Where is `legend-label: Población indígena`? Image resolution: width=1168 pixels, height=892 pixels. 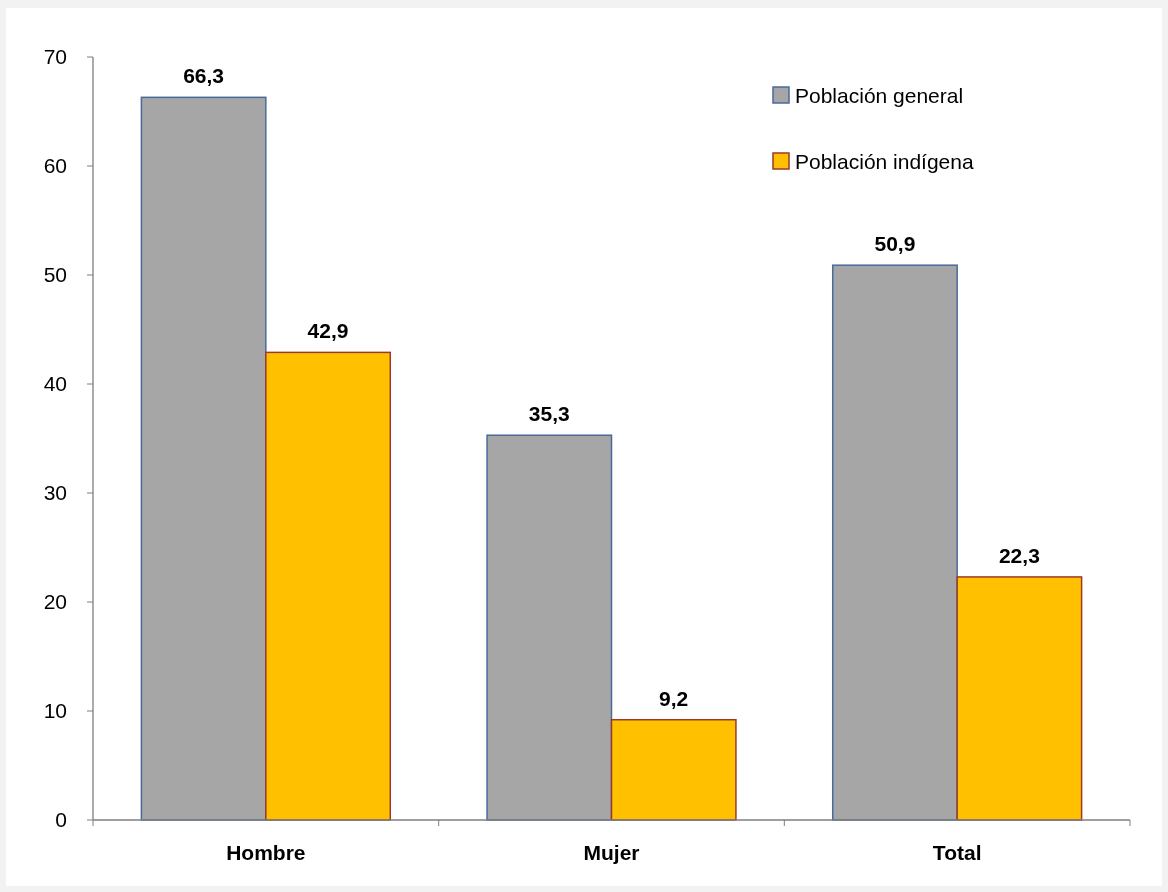 legend-label: Población indígena is located at coordinates (884, 162).